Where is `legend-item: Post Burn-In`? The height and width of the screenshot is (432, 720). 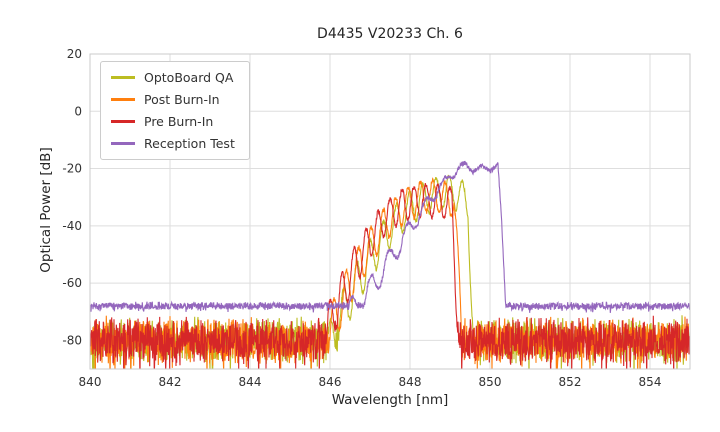
legend-item: Post Burn-In is located at coordinates (173, 99).